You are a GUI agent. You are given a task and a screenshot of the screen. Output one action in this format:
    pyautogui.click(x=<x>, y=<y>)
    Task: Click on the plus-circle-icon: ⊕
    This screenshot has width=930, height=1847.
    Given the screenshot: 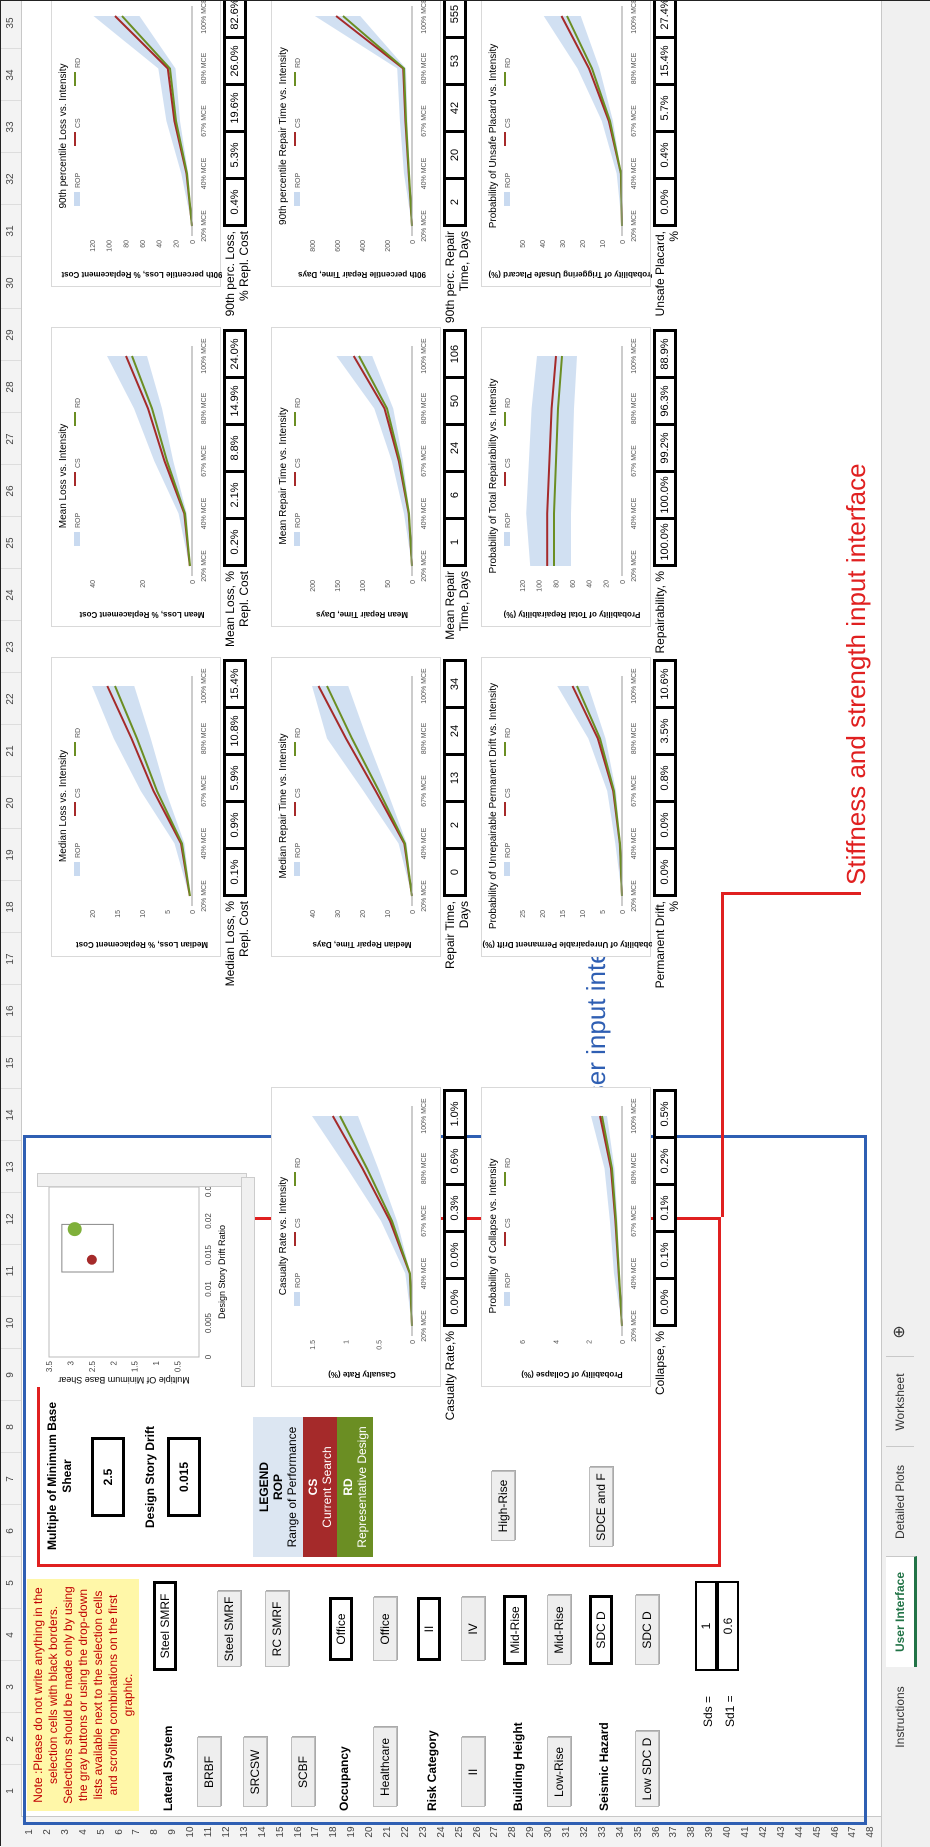 What is the action you would take?
    pyautogui.click(x=899, y=1332)
    